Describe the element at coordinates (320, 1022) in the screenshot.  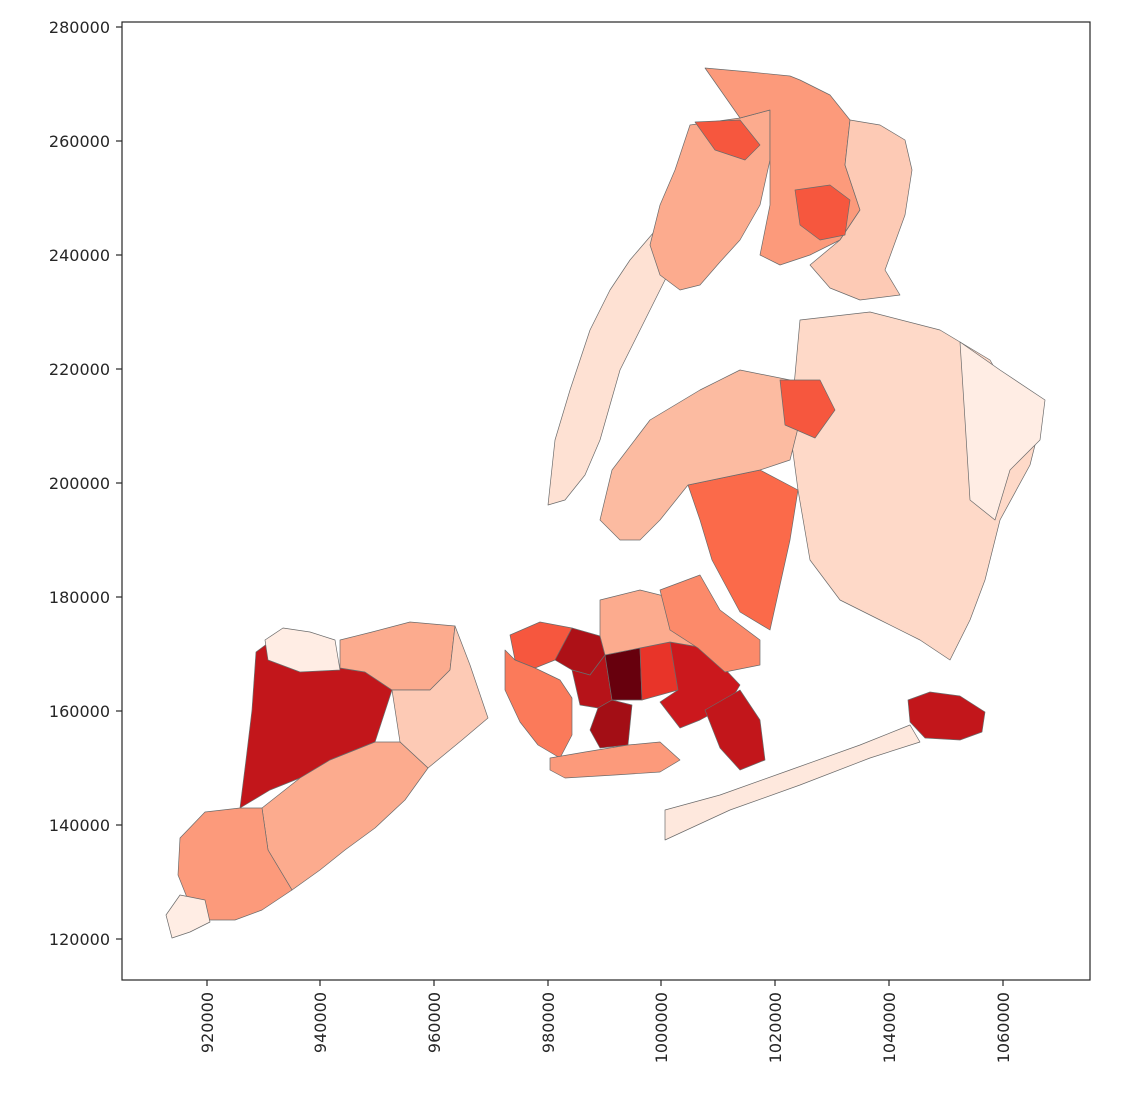
I see `x-tick-label: 940000` at that location.